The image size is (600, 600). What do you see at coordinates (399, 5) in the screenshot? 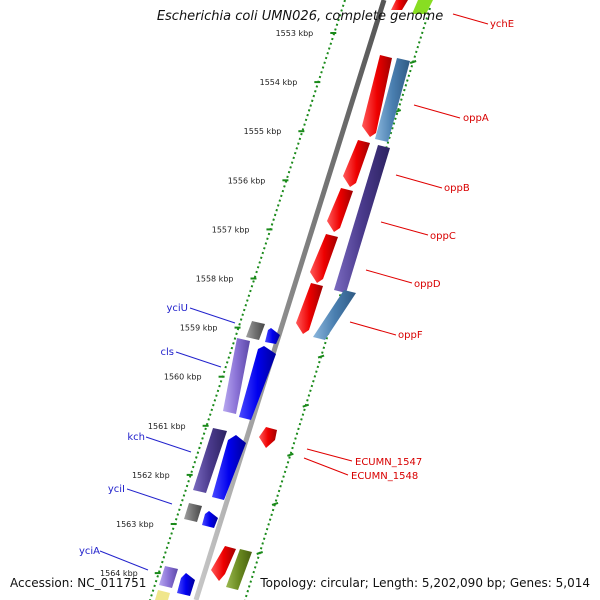
I see `gene-ychE-block` at bounding box center [399, 5].